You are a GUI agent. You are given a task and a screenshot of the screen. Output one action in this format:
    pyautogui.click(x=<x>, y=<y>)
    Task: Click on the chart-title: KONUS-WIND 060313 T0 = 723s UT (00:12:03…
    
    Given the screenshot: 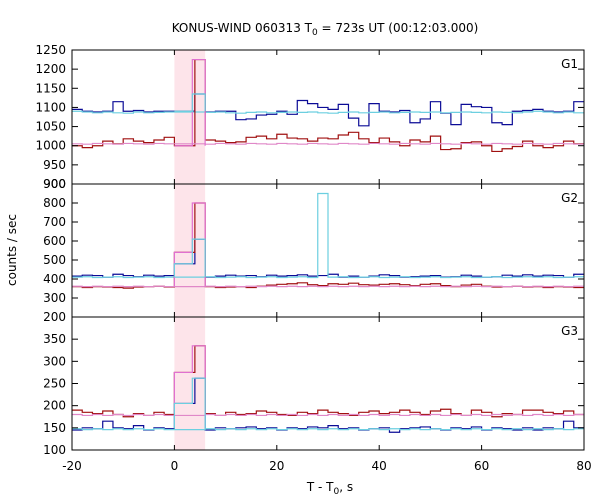 What is the action you would take?
    pyautogui.click(x=325, y=29)
    